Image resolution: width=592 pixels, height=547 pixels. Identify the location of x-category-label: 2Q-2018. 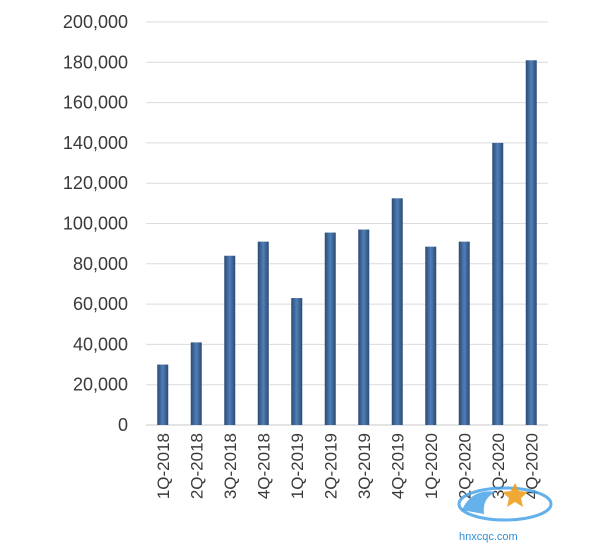
(196, 466).